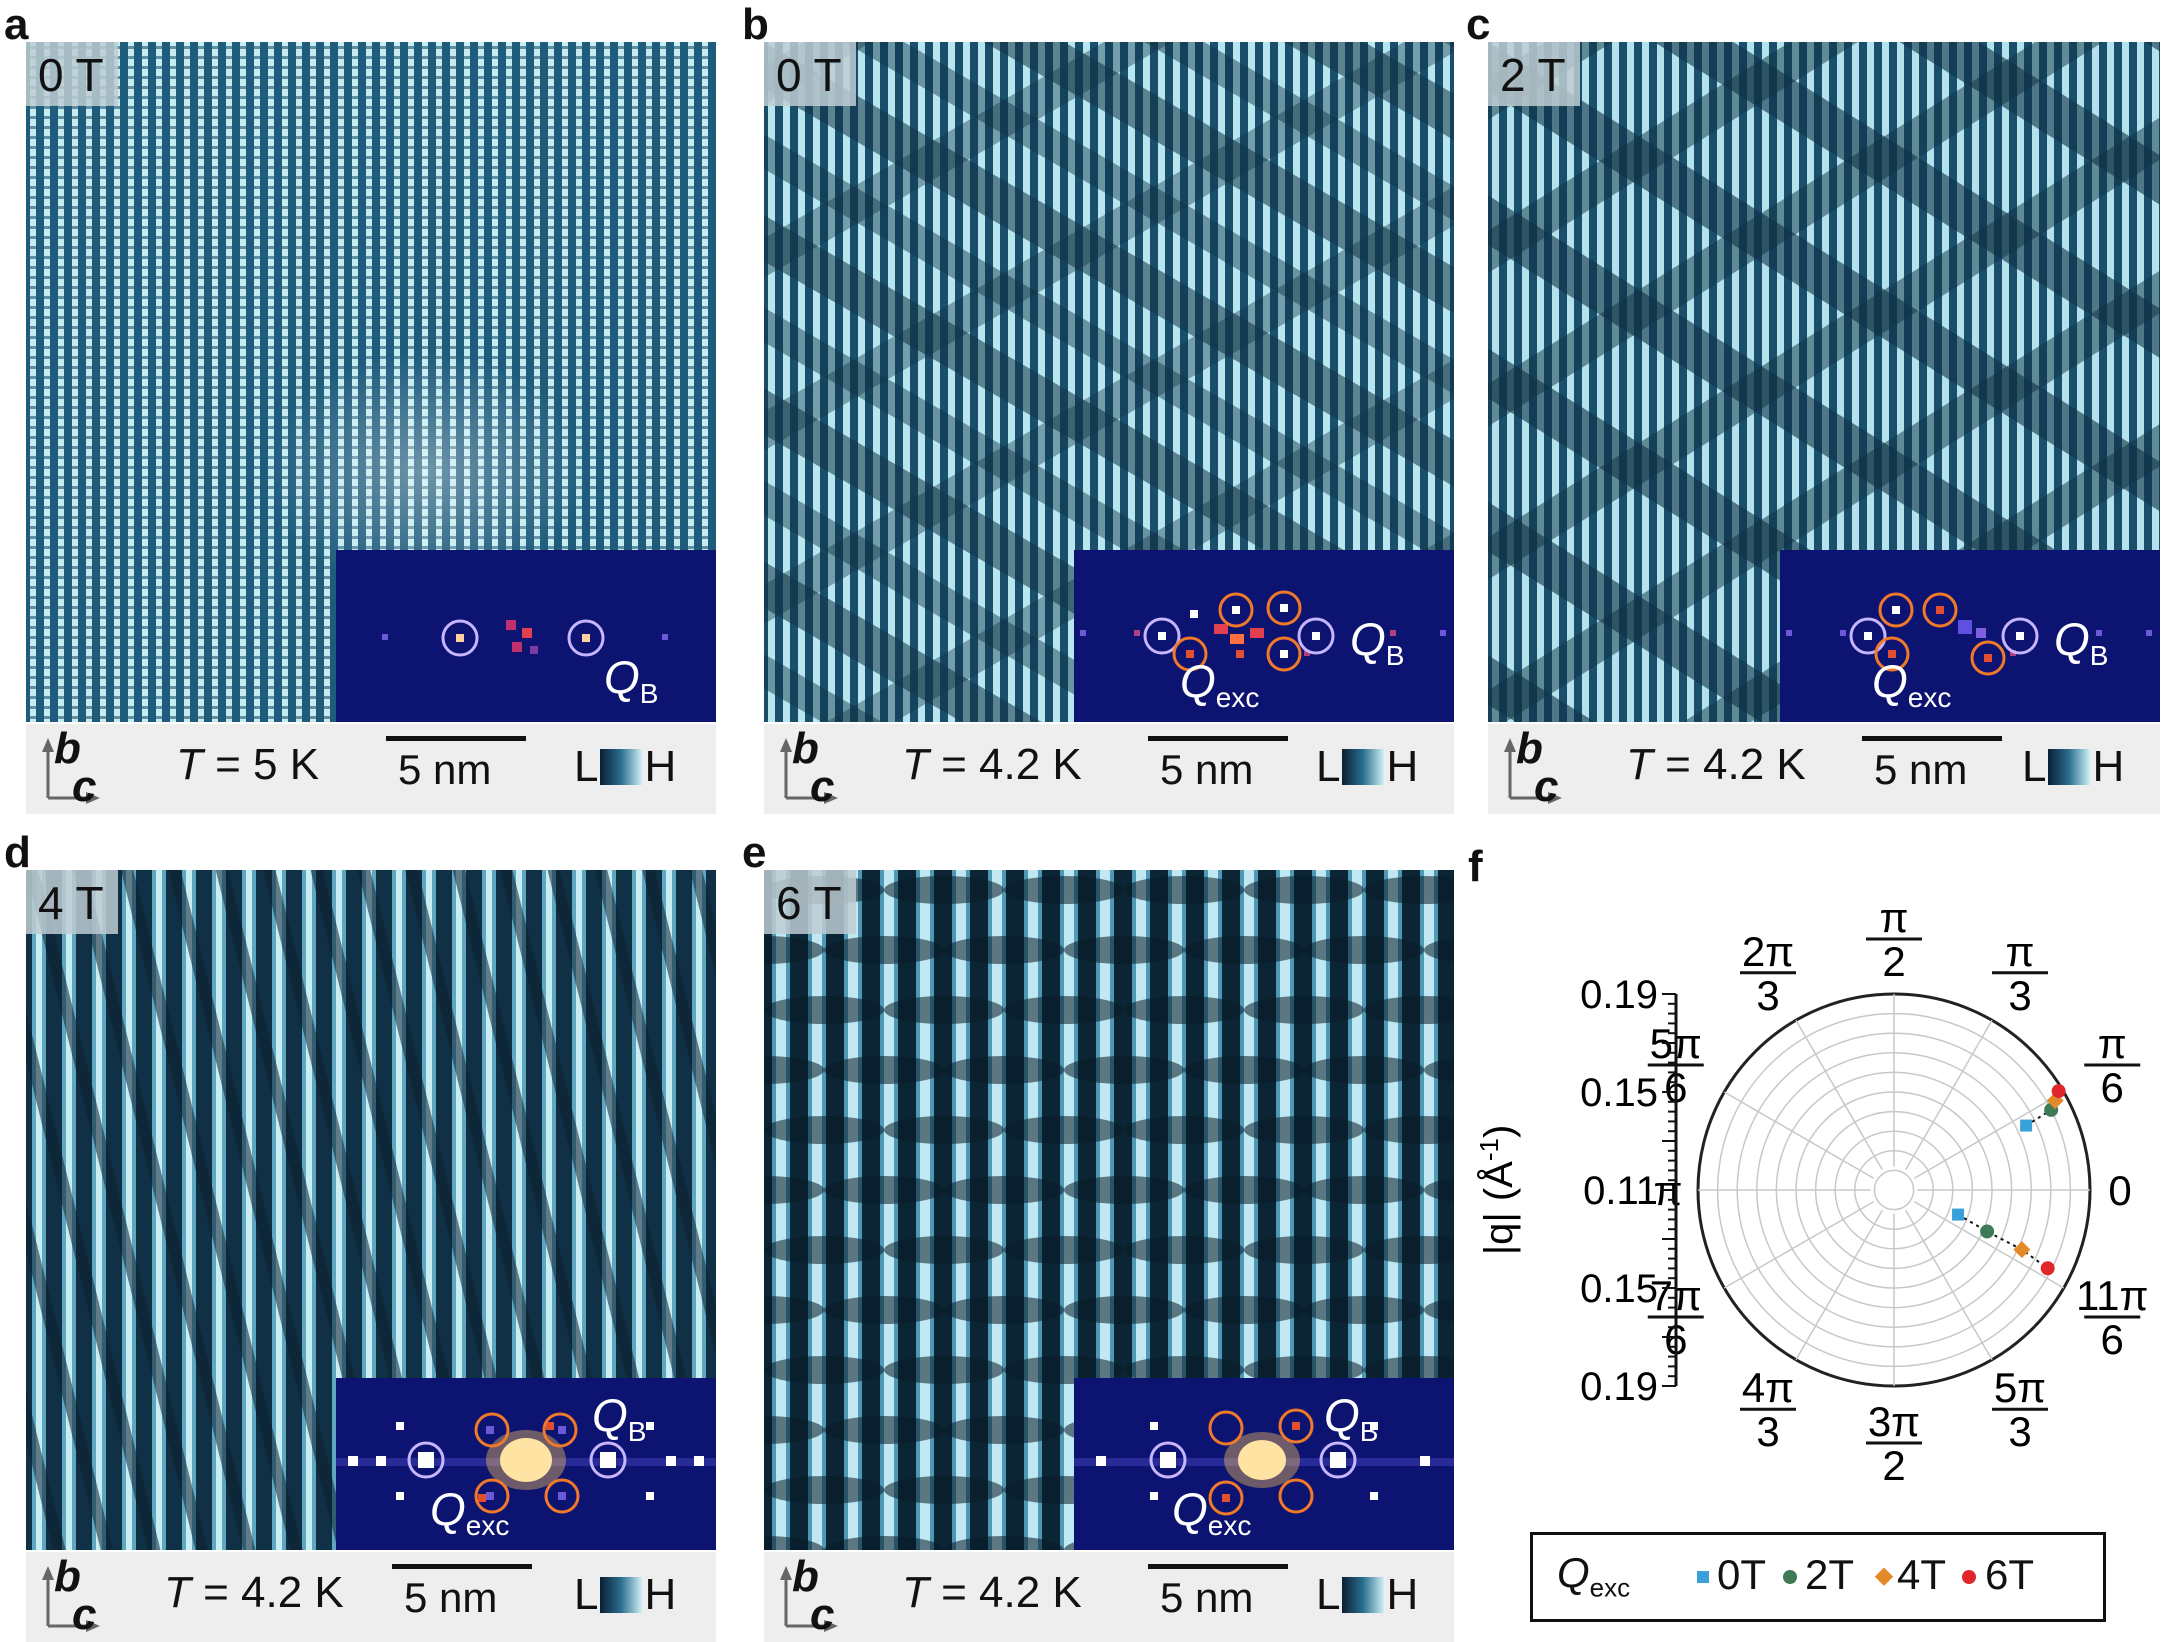  Describe the element at coordinates (1894, 1421) in the screenshot. I see `angle-label-num: 3π` at that location.